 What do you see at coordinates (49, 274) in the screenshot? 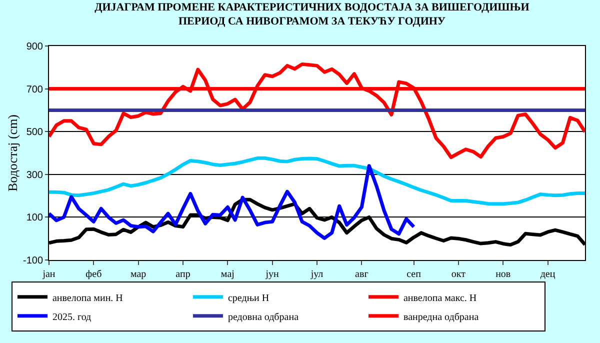
I see `x-tick-label: јан` at bounding box center [49, 274].